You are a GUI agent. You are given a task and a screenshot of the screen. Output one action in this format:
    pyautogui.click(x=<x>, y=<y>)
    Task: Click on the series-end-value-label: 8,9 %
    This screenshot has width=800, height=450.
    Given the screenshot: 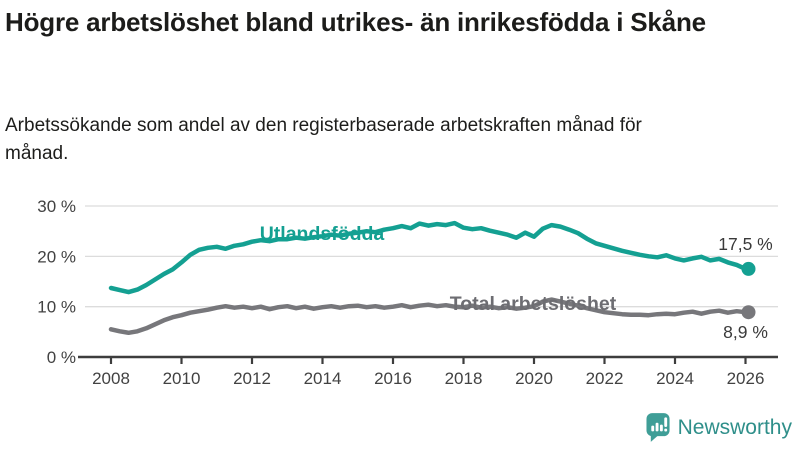 What is the action you would take?
    pyautogui.click(x=745, y=332)
    